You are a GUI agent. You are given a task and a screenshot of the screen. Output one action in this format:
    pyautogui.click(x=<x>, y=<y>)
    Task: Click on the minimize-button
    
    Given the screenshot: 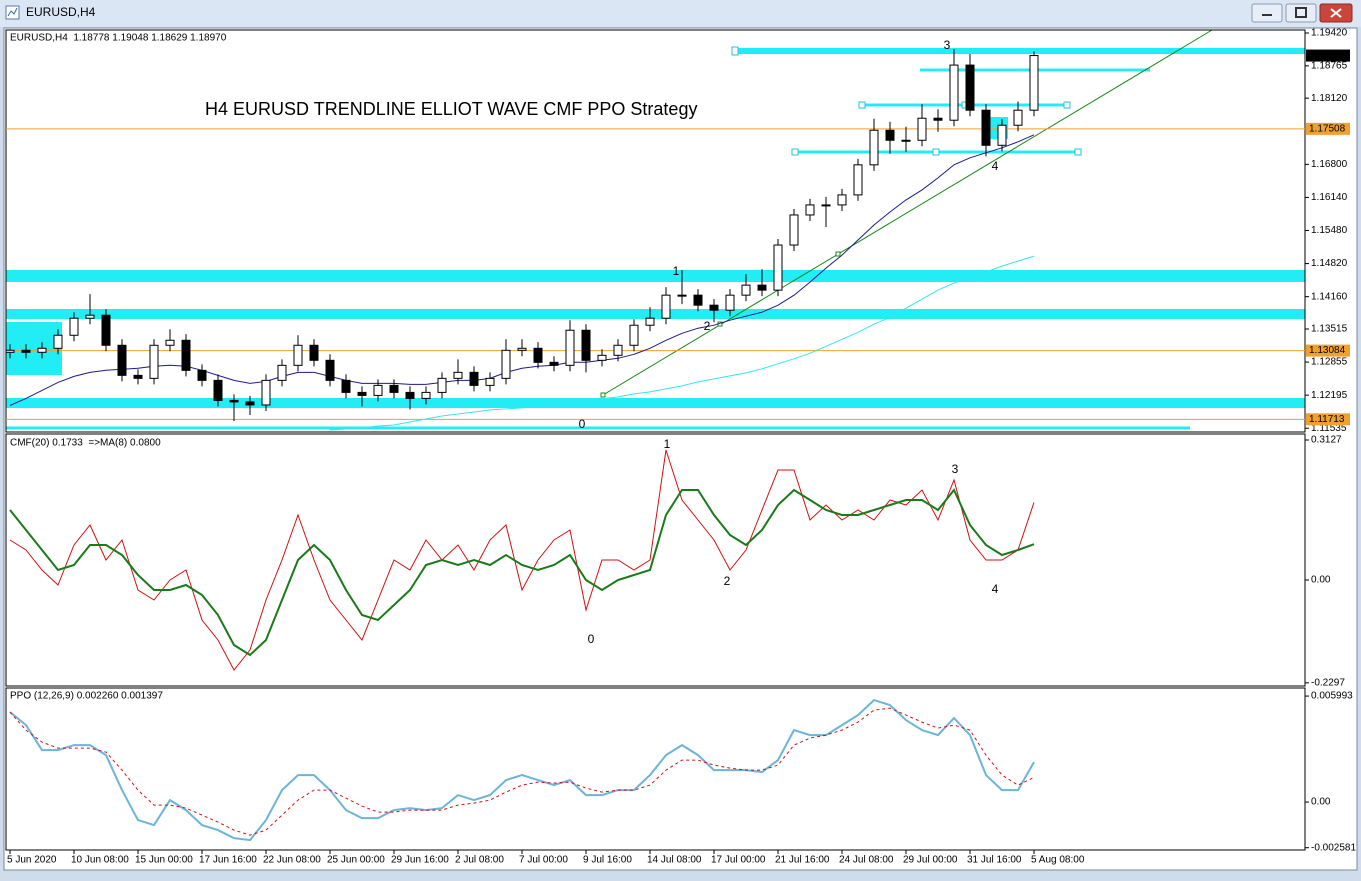 What is the action you would take?
    pyautogui.click(x=1267, y=13)
    